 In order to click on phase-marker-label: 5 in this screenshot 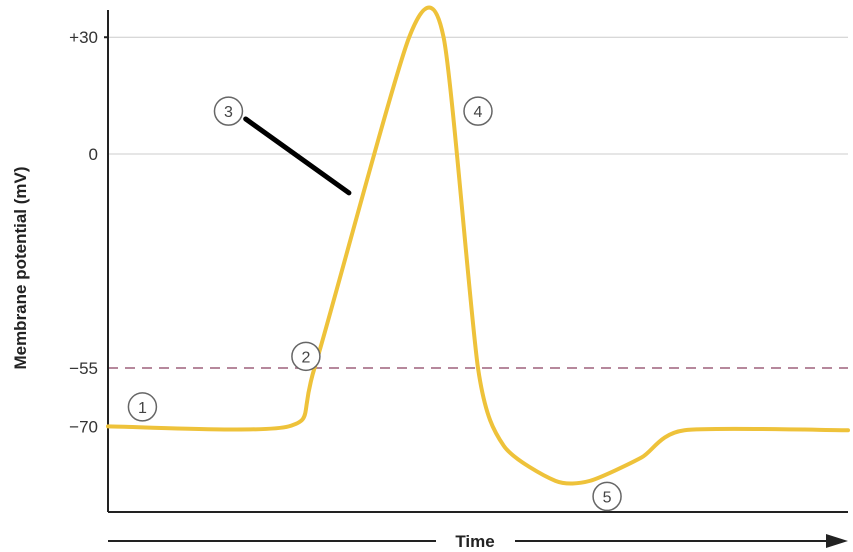, I will do `click(607, 497)`.